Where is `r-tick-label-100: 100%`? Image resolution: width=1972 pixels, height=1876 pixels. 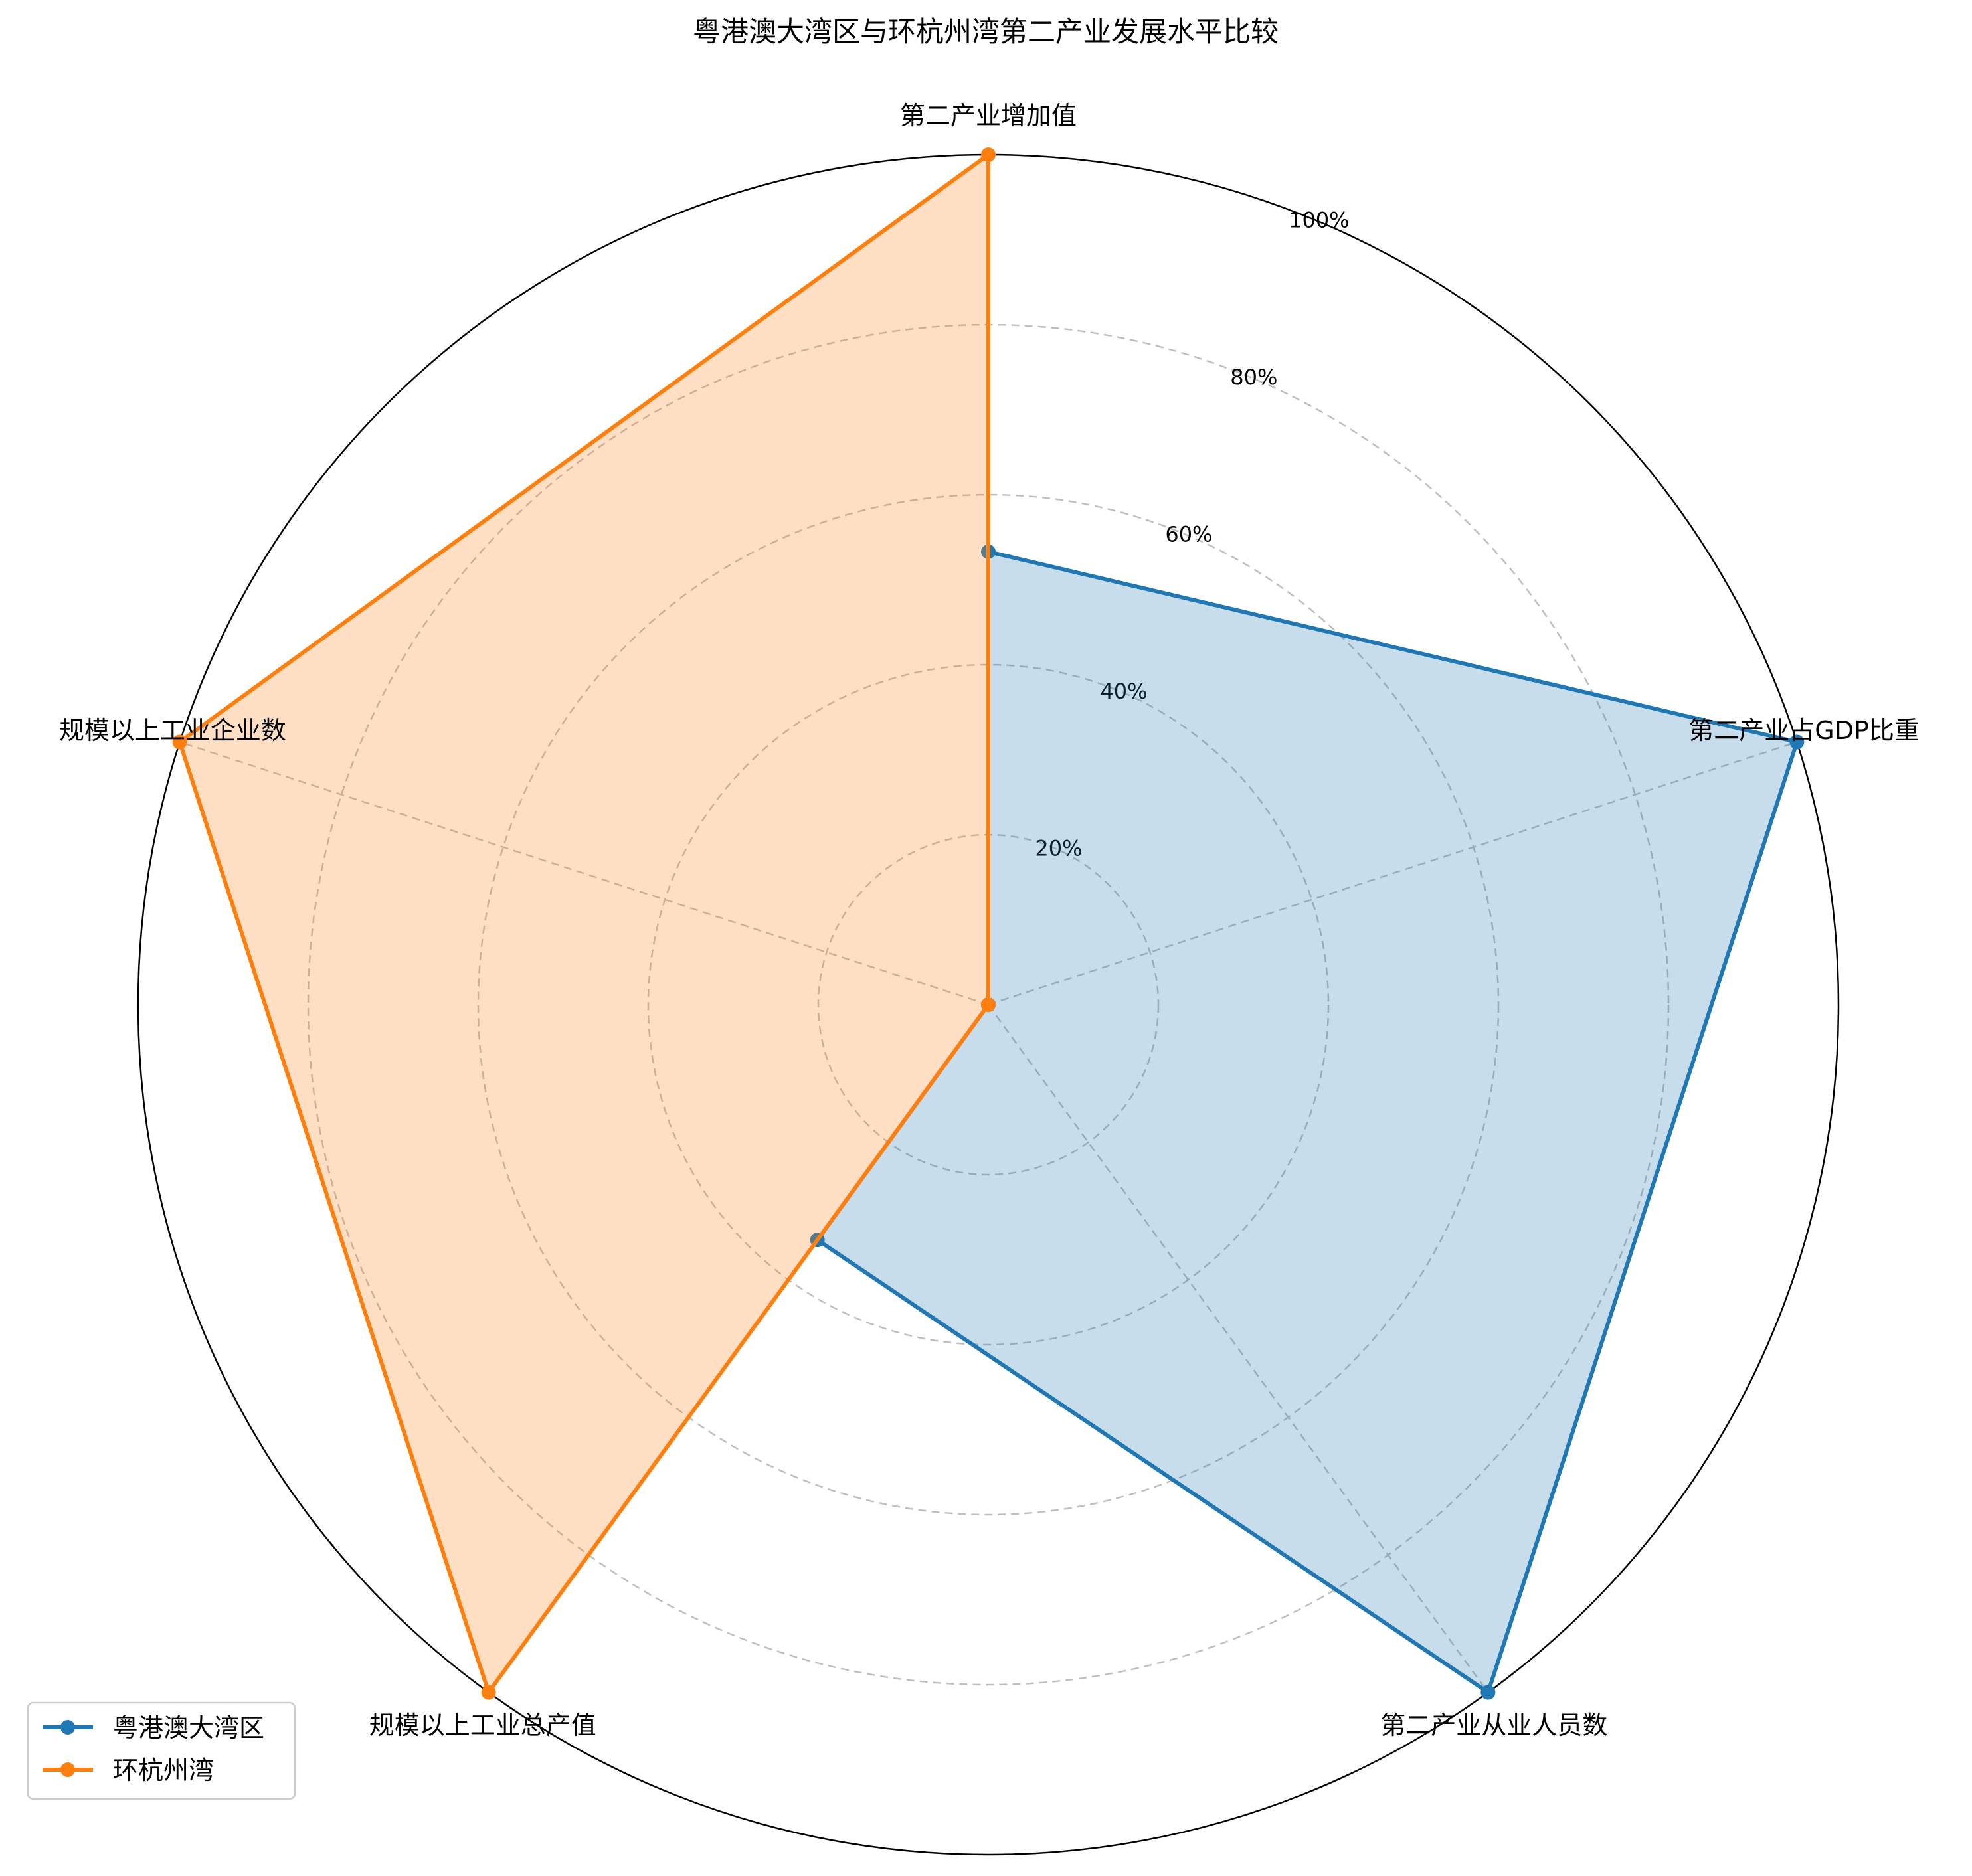 r-tick-label-100: 100% is located at coordinates (1319, 219).